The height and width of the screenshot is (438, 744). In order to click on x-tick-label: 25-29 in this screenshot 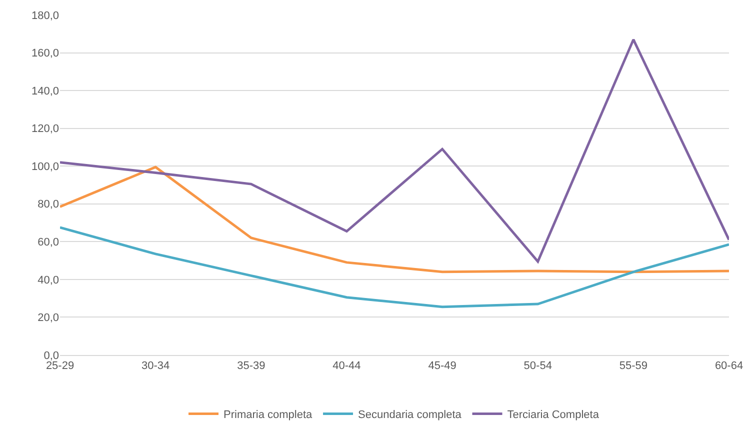, I will do `click(60, 366)`.